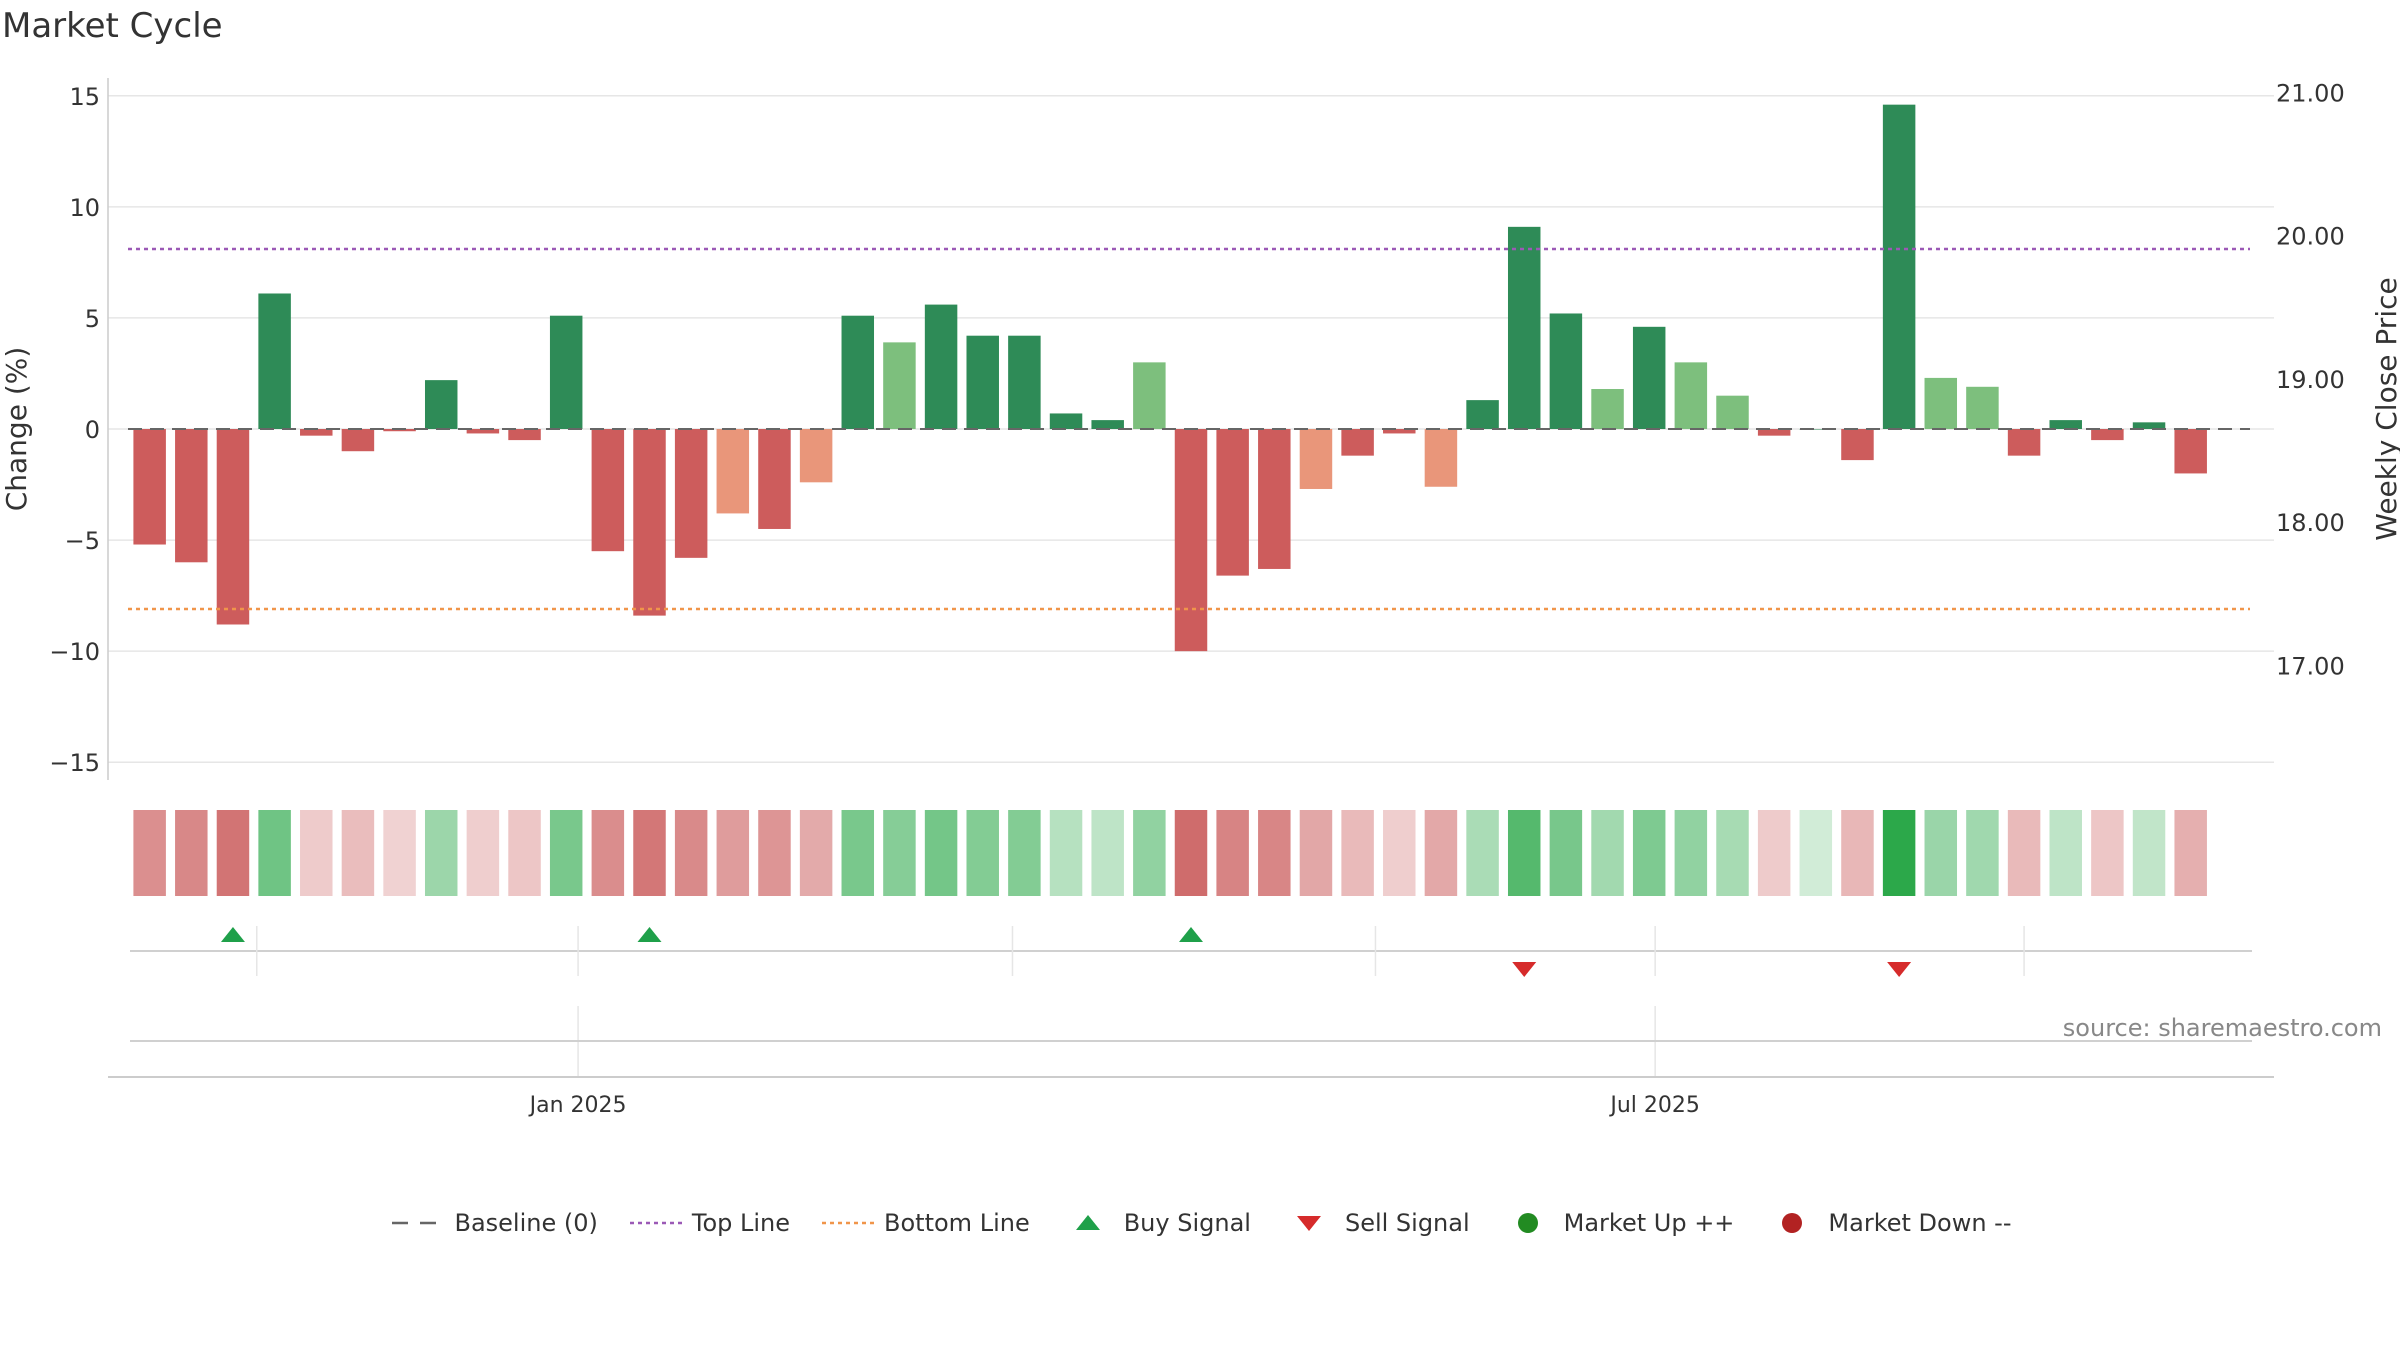  I want to click on y2-tick-label: 19.00, so click(2310, 380).